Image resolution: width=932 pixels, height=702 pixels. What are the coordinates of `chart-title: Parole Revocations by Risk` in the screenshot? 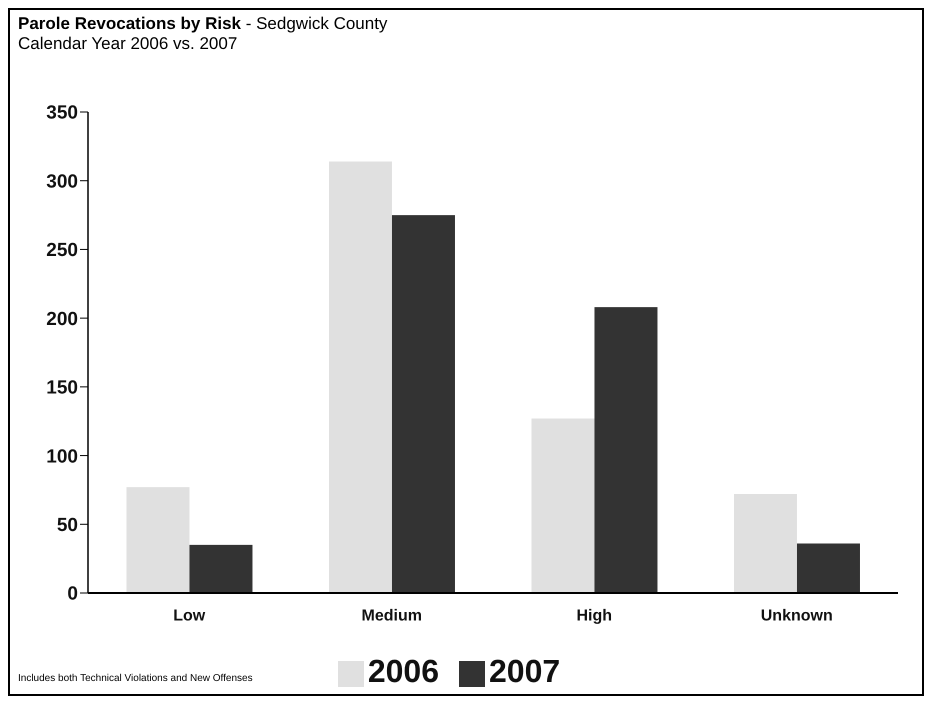 It's located at (129, 23).